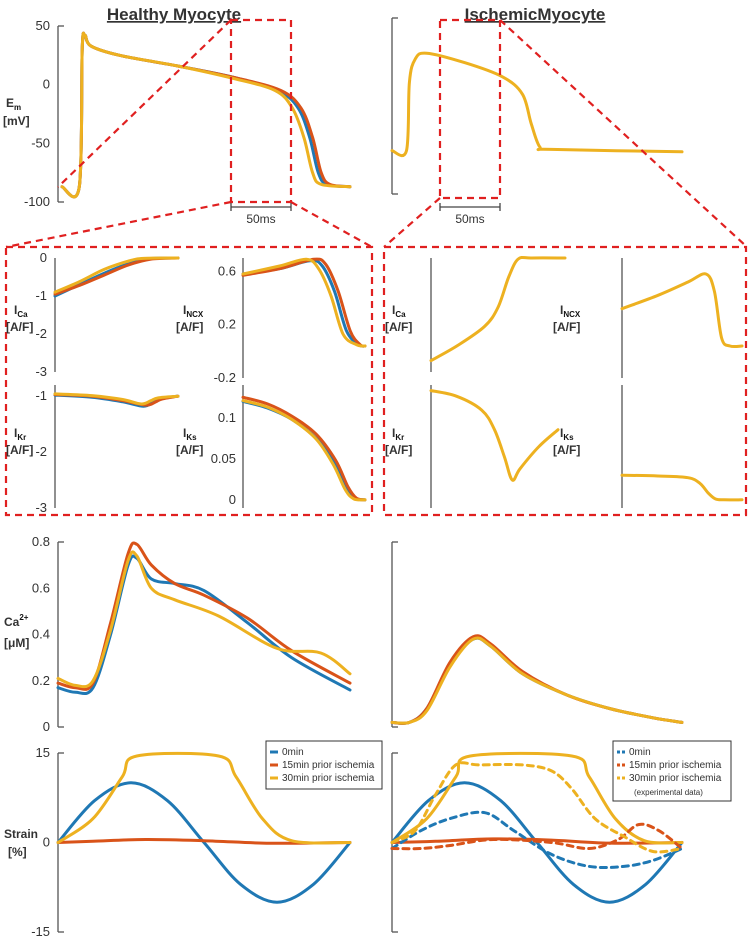 Image resolution: width=748 pixels, height=942 pixels. I want to click on ca-healthy-ytick-3: 0.2, so click(41, 680).